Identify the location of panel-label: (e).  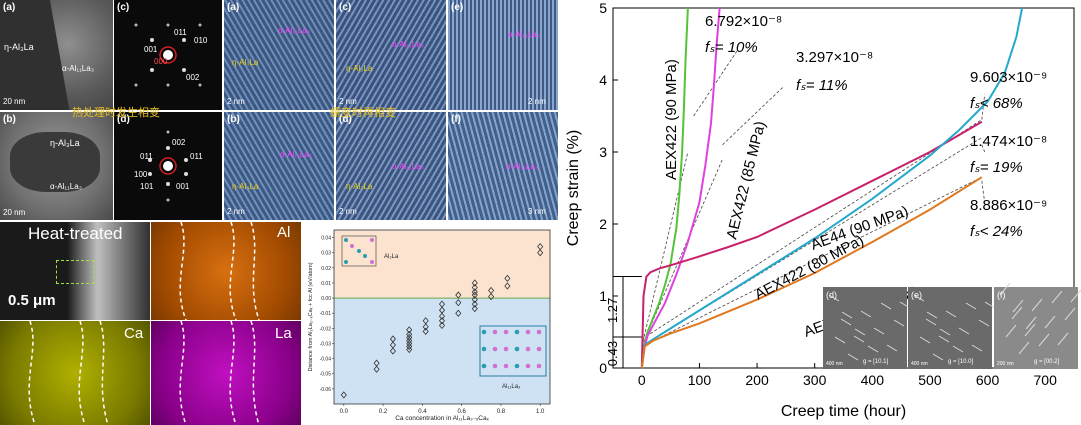
(457, 7).